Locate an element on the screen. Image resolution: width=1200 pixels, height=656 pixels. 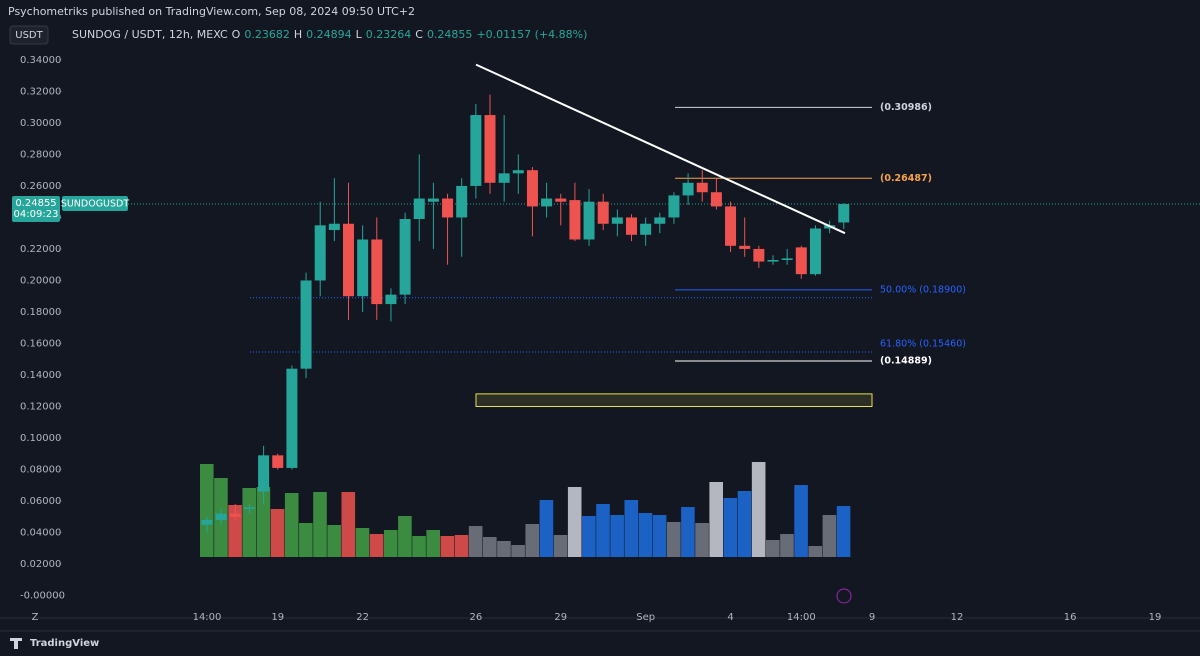
x-tick-label: 12 is located at coordinates (957, 617).